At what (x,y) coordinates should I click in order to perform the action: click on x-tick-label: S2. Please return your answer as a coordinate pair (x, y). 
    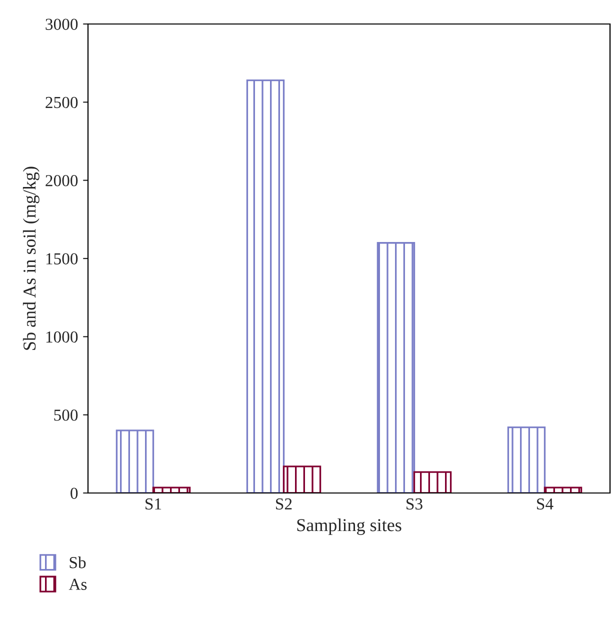
    Looking at the image, I should click on (284, 504).